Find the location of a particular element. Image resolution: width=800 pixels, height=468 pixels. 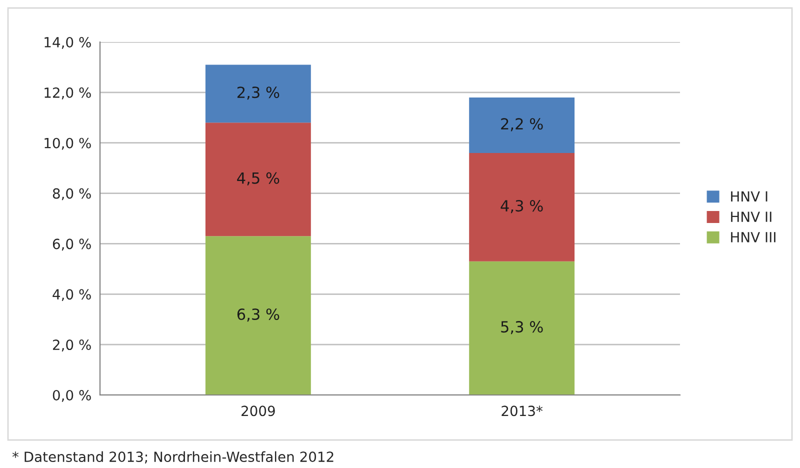

y-tick-label: 2,0 % is located at coordinates (71, 346).